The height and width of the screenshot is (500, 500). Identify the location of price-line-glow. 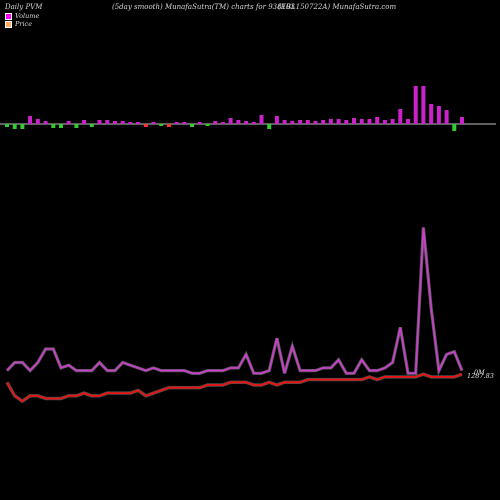
(234, 388).